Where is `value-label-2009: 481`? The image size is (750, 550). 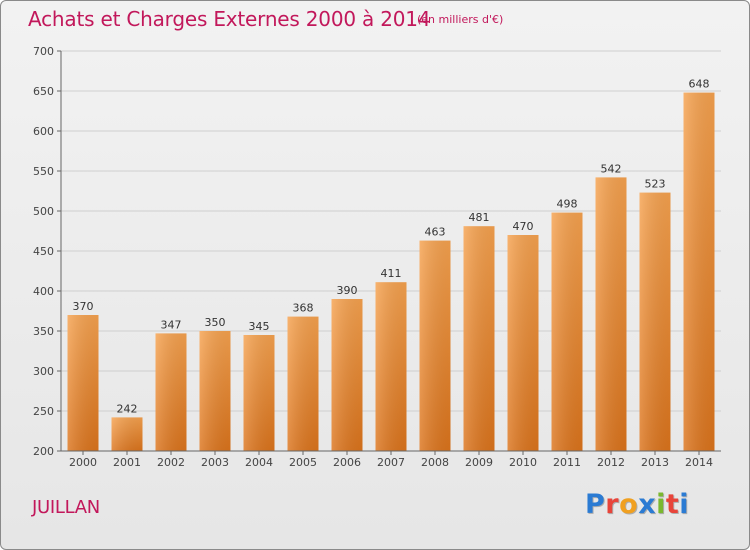
value-label-2009: 481 is located at coordinates (479, 217).